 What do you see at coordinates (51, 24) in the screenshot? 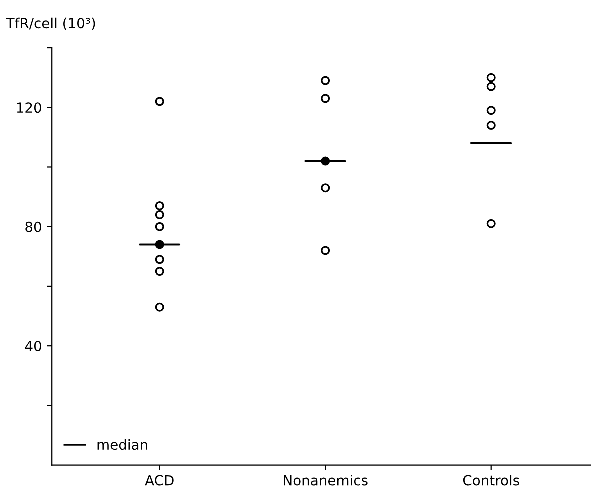
I see `y-axis-title: TfR/cell (10³)` at bounding box center [51, 24].